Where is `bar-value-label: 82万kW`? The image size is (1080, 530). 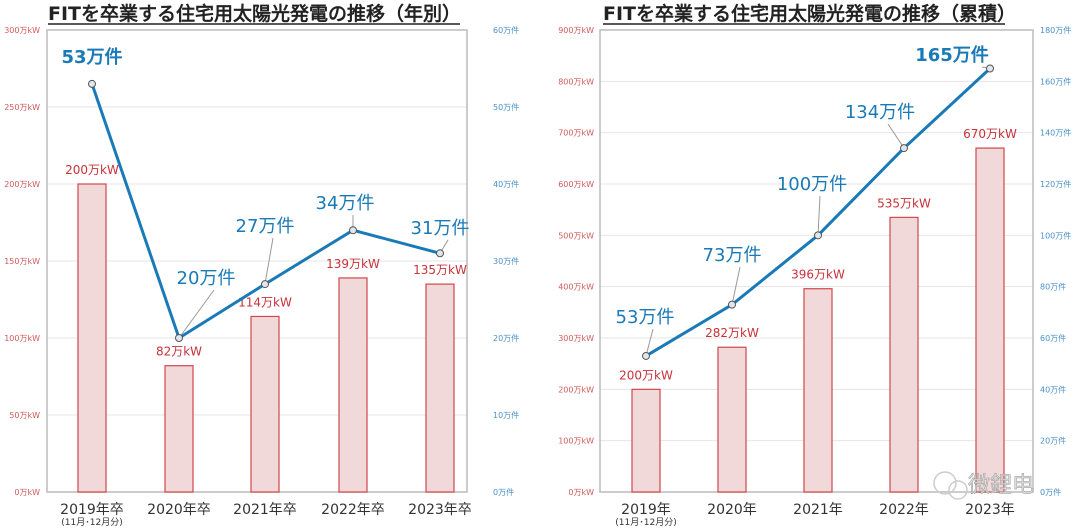
bar-value-label: 82万kW is located at coordinates (179, 352).